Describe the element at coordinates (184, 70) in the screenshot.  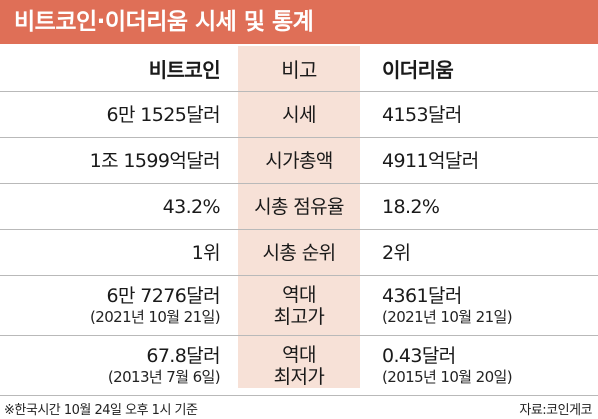
I see `header-bitcoin: 비트코인` at that location.